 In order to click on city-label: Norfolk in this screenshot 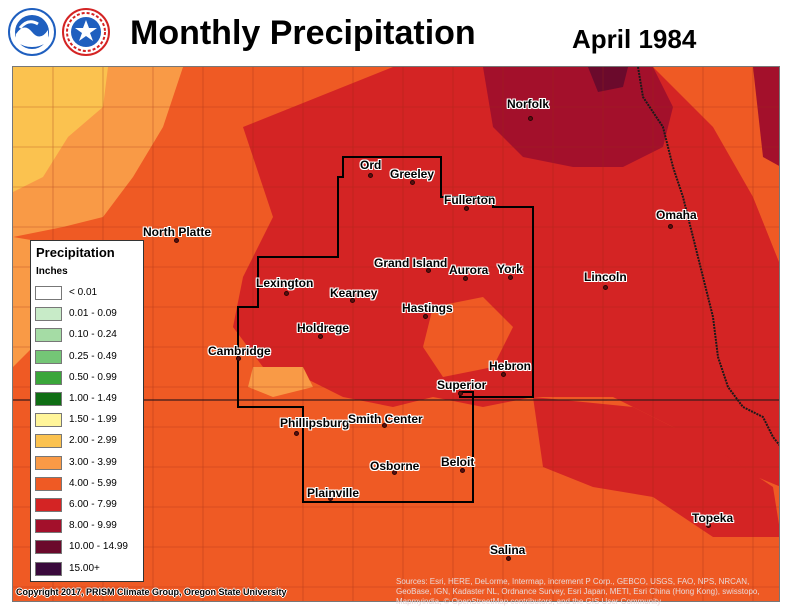, I will do `click(528, 104)`.